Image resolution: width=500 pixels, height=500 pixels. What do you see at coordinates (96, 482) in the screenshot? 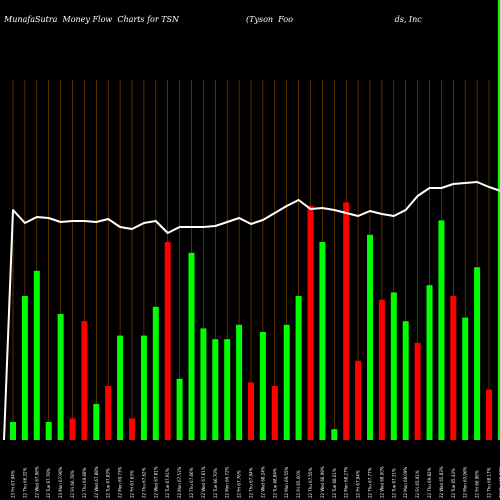
I see `x-tick-label: 22 Wed 67.88%` at bounding box center [96, 482].